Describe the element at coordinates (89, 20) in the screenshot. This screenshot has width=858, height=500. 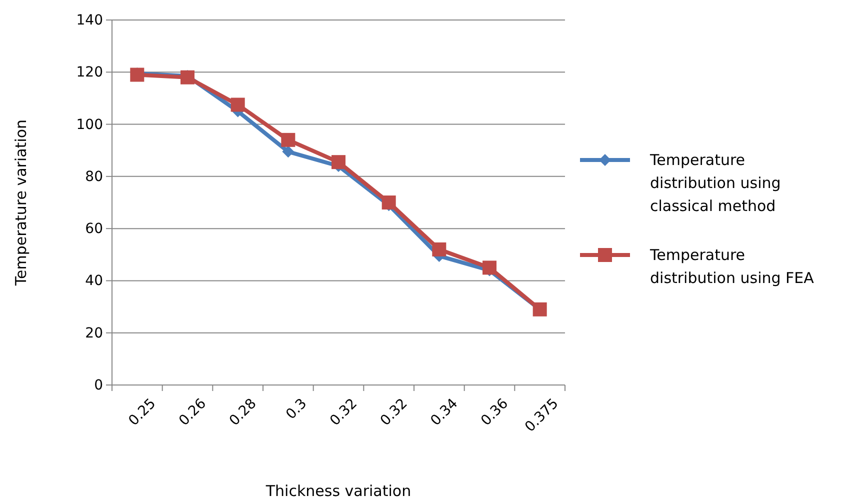
I see `y-tick-label: 140` at that location.